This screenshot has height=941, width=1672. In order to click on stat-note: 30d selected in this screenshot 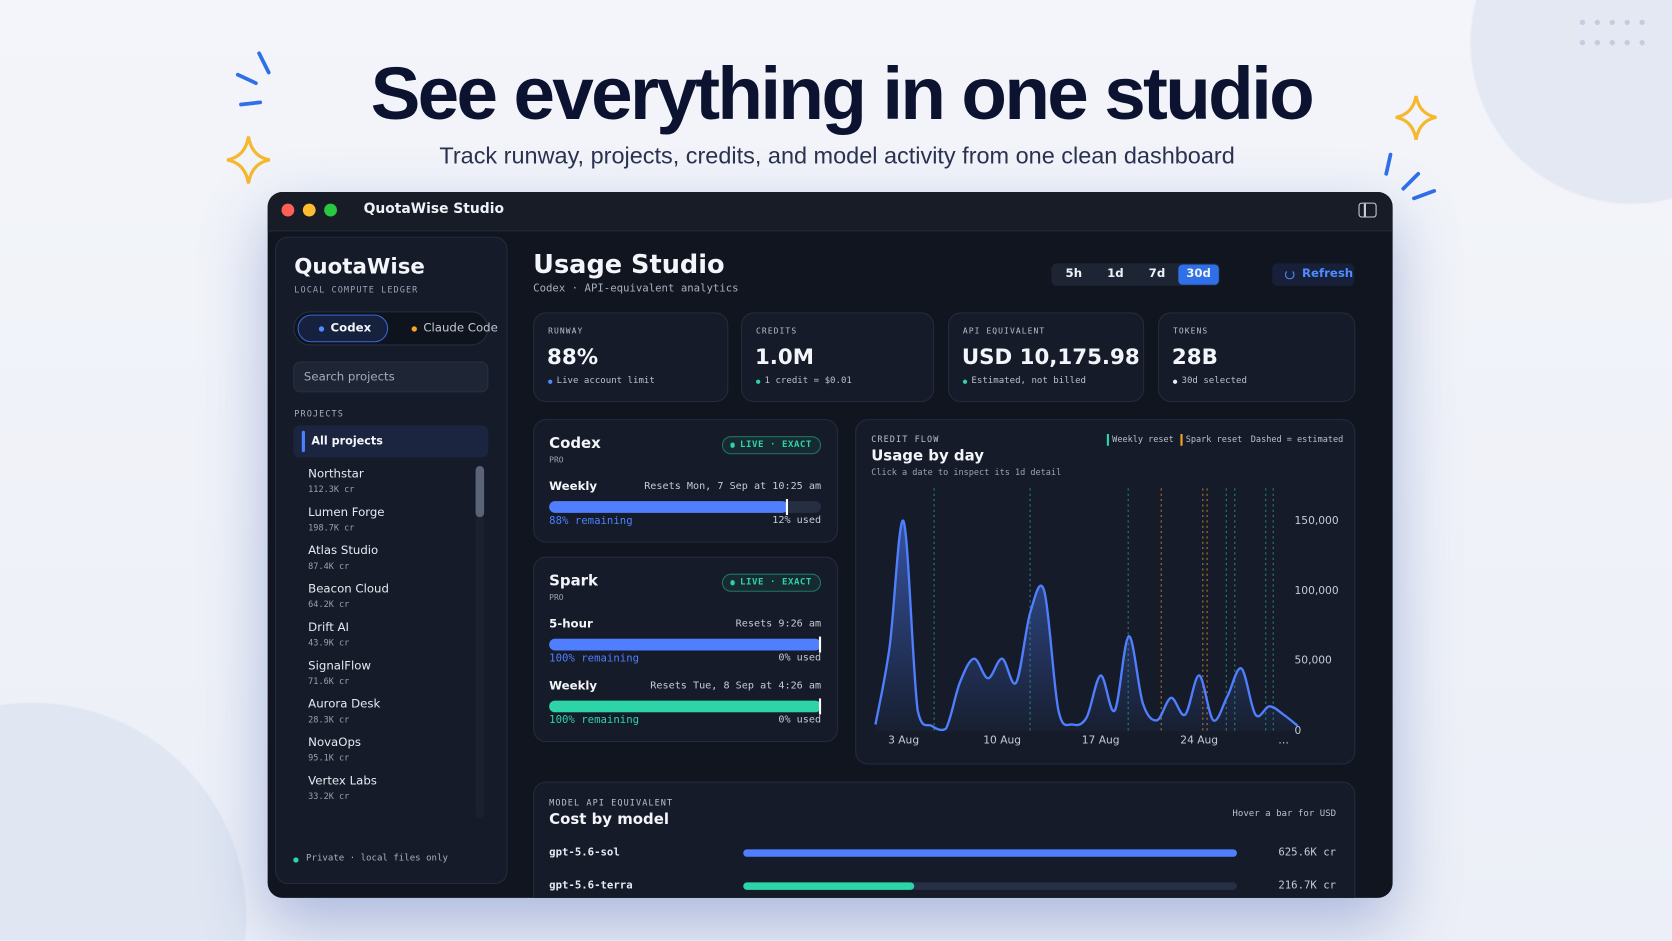, I will do `click(1214, 381)`.